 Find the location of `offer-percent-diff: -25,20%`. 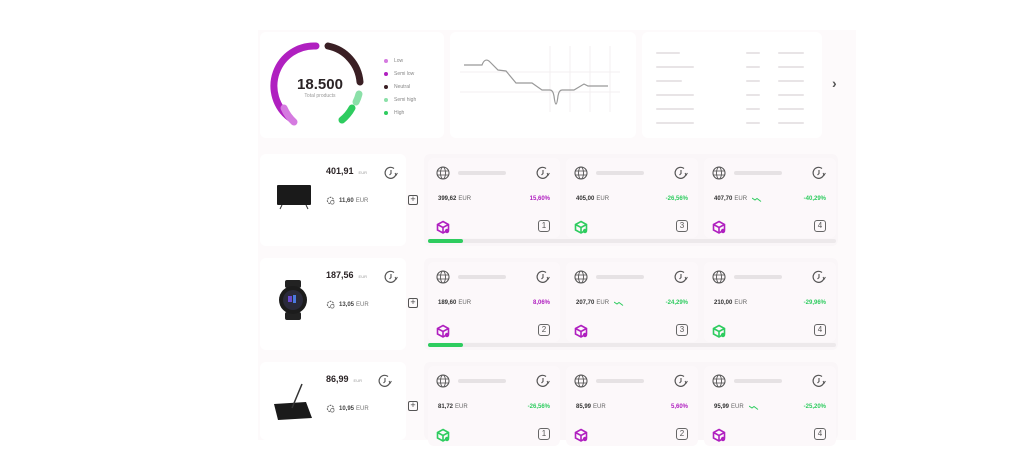

offer-percent-diff: -25,20% is located at coordinates (814, 407).